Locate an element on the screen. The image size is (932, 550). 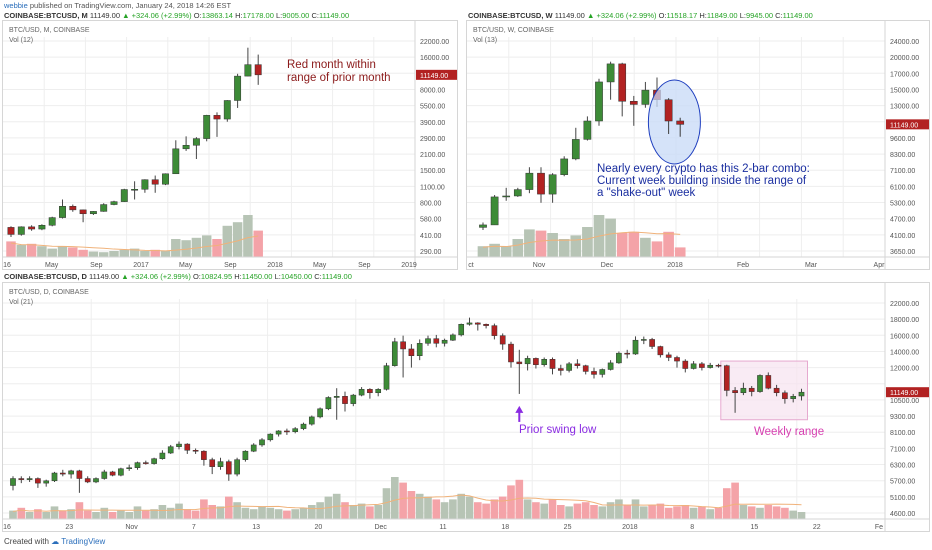
x-tick-label: 25 is located at coordinates (568, 527).